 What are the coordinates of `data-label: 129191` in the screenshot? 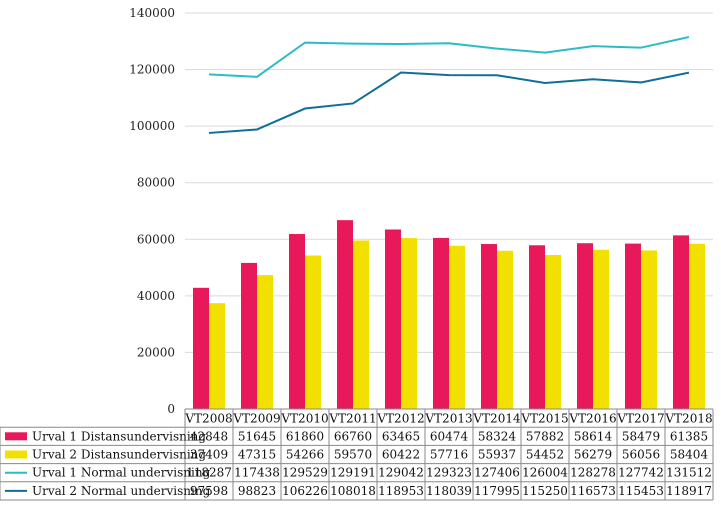 It's located at (353, 473).